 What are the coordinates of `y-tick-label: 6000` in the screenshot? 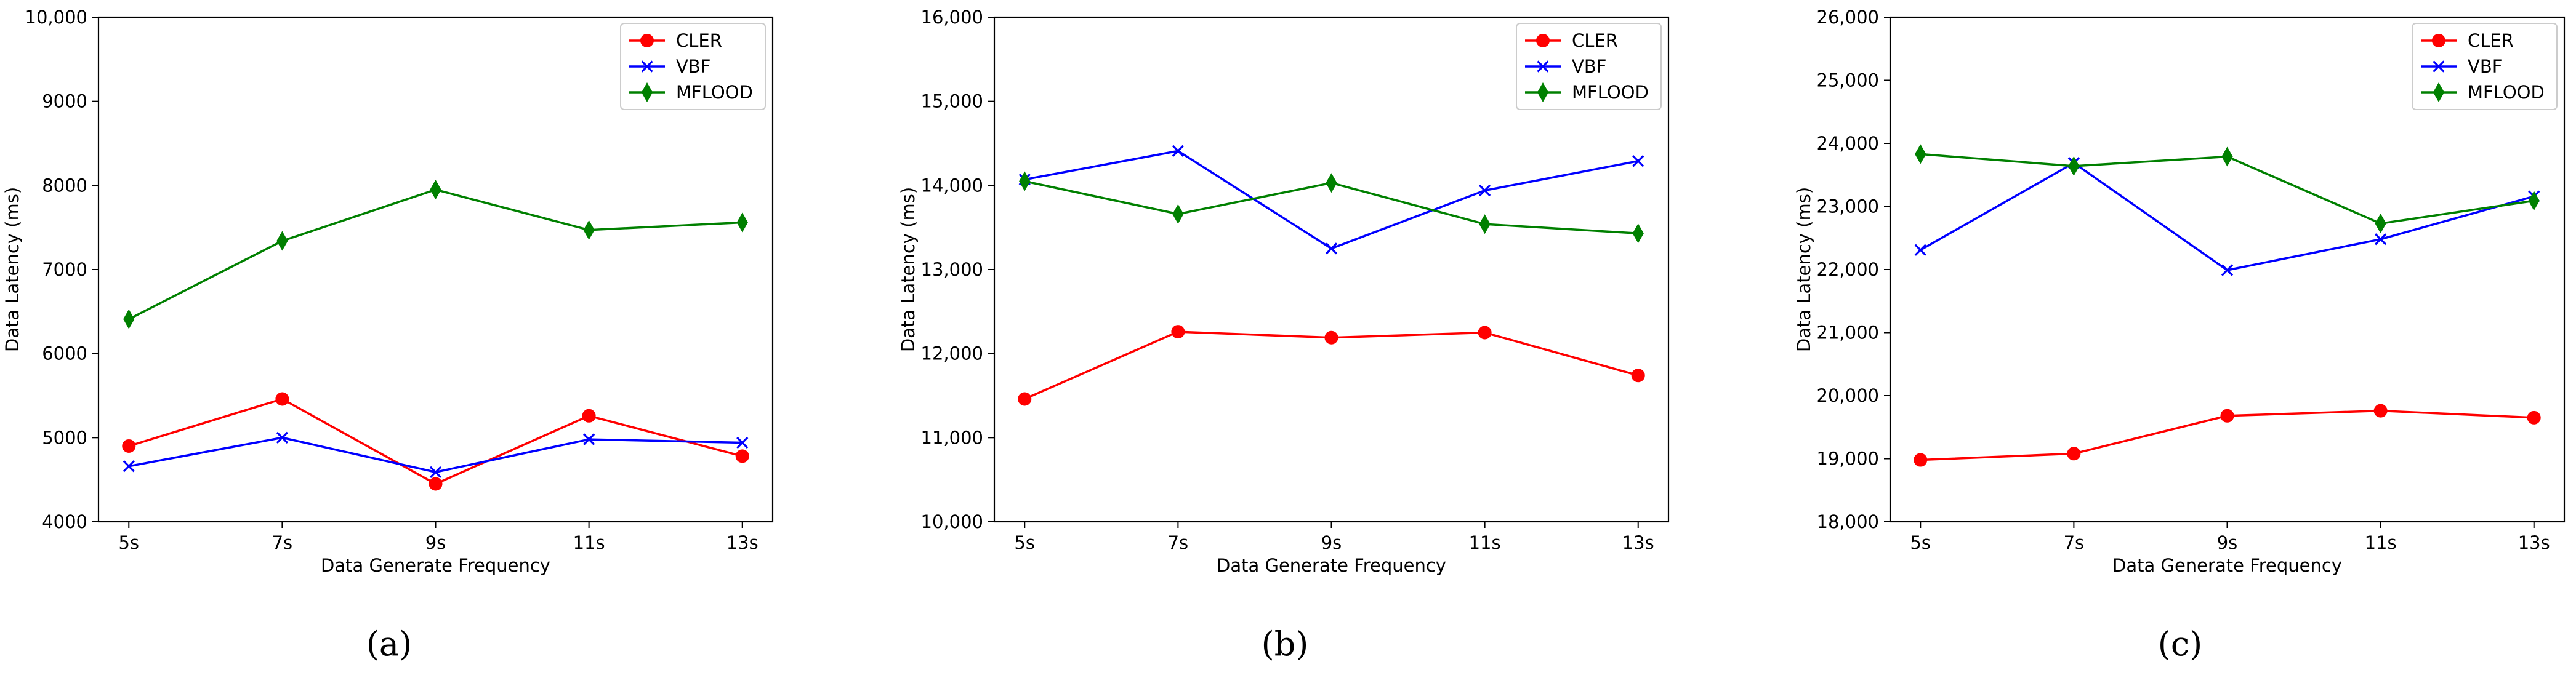 It's located at (64, 354).